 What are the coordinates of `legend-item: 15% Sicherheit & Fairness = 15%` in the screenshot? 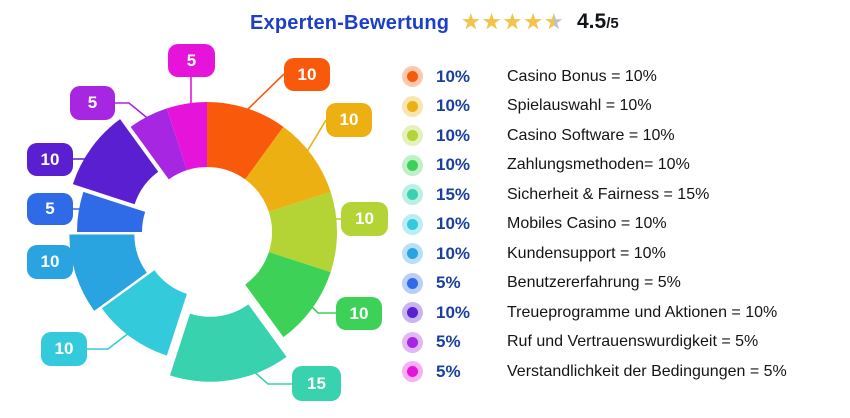 It's located at (594, 195).